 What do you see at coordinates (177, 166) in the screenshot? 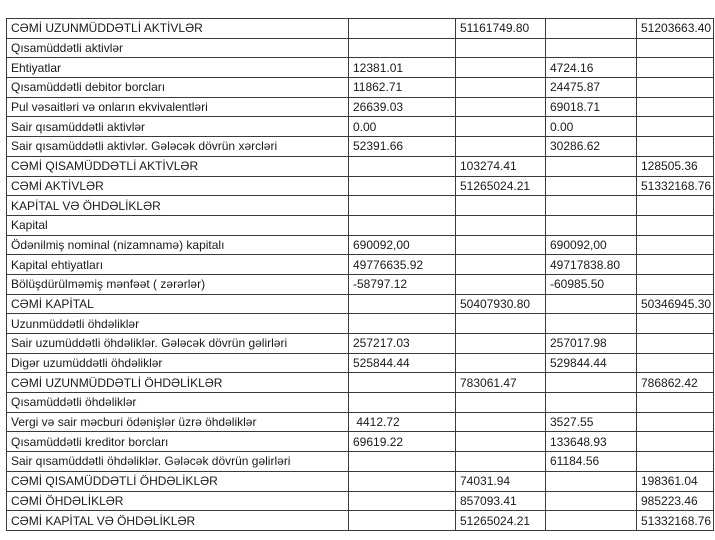
I see `line-item-label: CƏMİ QISAMÜDDƏTLİ AKTİVLƏR` at bounding box center [177, 166].